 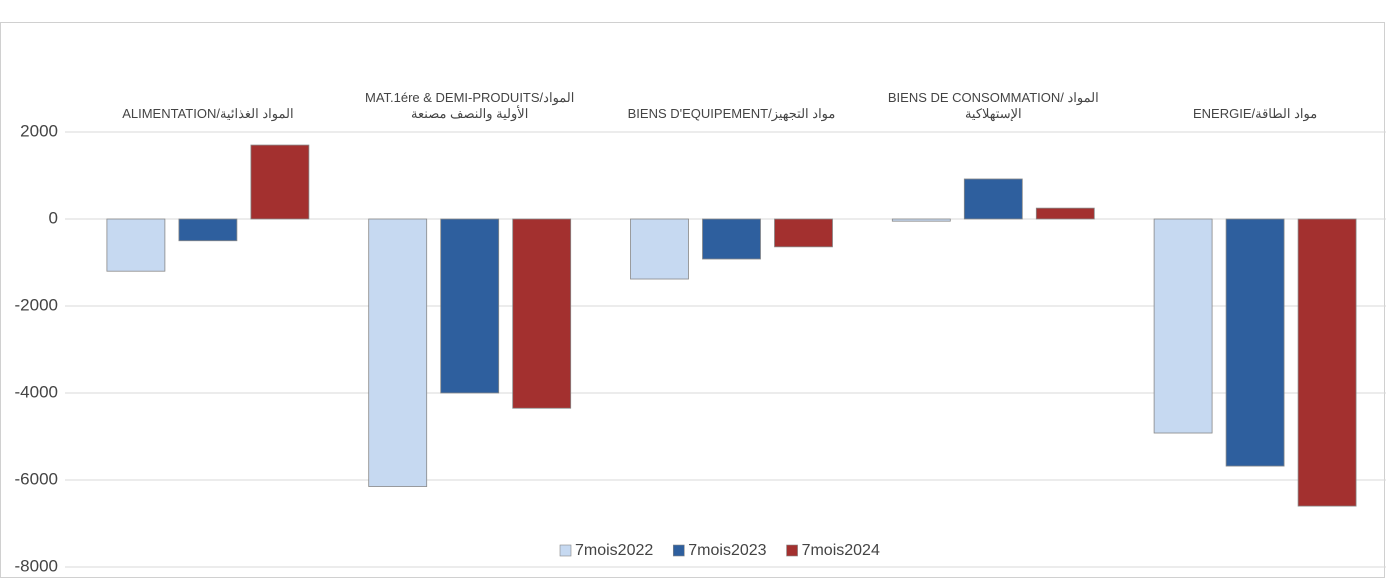 I want to click on category-label: BIENS D'EQUIPEMENT/مواد التجهيز, so click(x=731, y=113).